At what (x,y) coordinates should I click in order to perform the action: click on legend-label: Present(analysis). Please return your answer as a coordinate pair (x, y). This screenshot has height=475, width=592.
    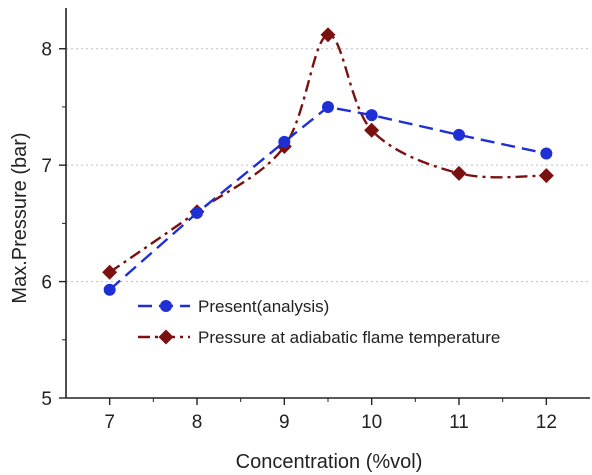
    Looking at the image, I should click on (263, 306).